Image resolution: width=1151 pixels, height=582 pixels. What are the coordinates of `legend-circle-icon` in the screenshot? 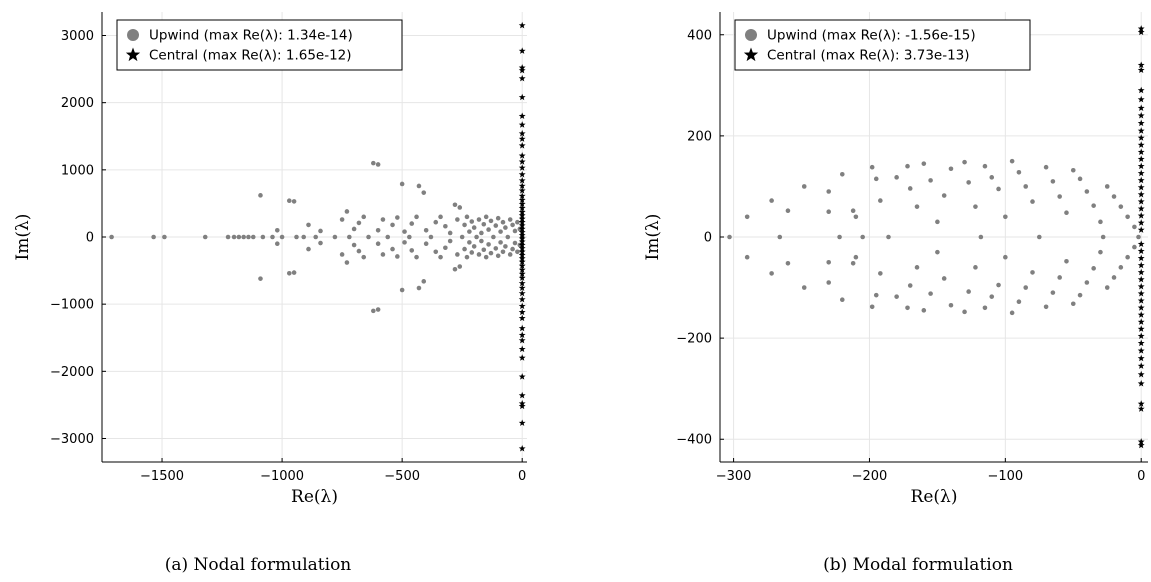 It's located at (133, 35).